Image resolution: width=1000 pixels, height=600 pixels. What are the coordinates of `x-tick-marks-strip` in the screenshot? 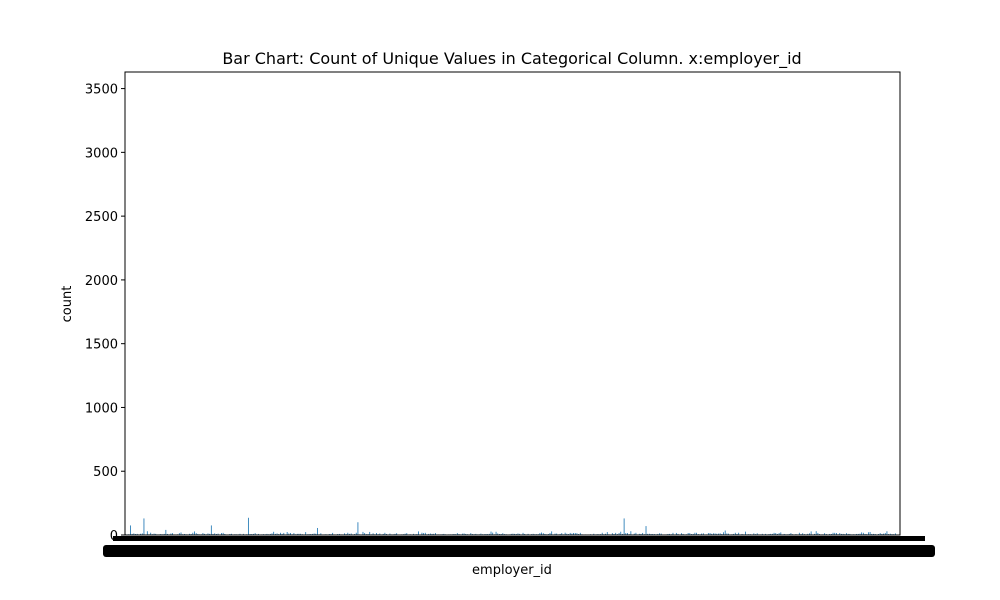 It's located at (519, 538).